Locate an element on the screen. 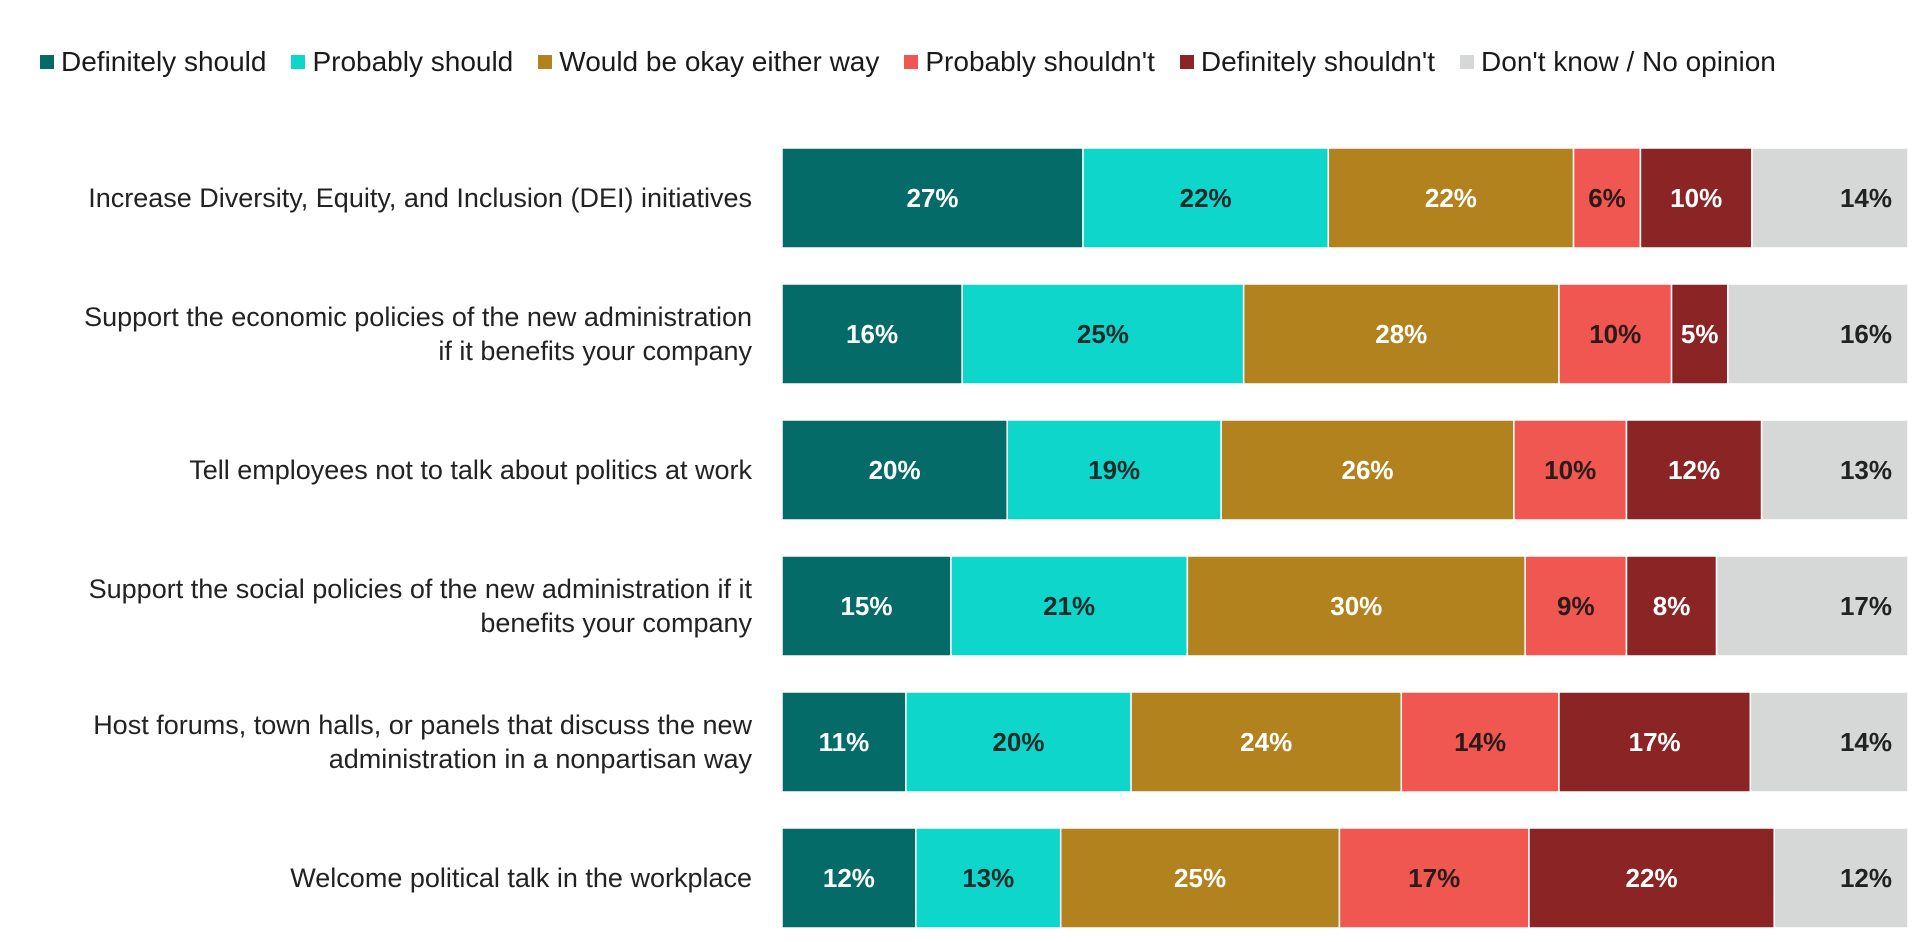 This screenshot has width=1920, height=942. legend-item: Definitely shouldn't is located at coordinates (1307, 62).